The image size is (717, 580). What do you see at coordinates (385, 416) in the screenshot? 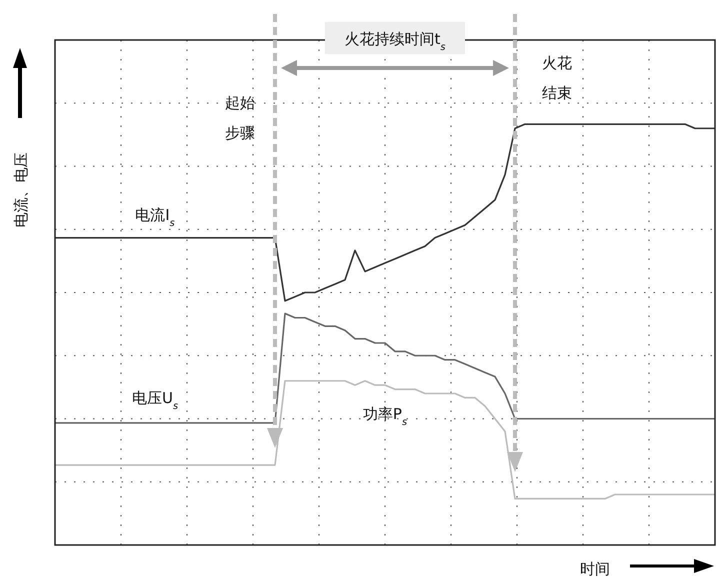
I see `series-label: 功率P$_{s}$` at bounding box center [385, 416].